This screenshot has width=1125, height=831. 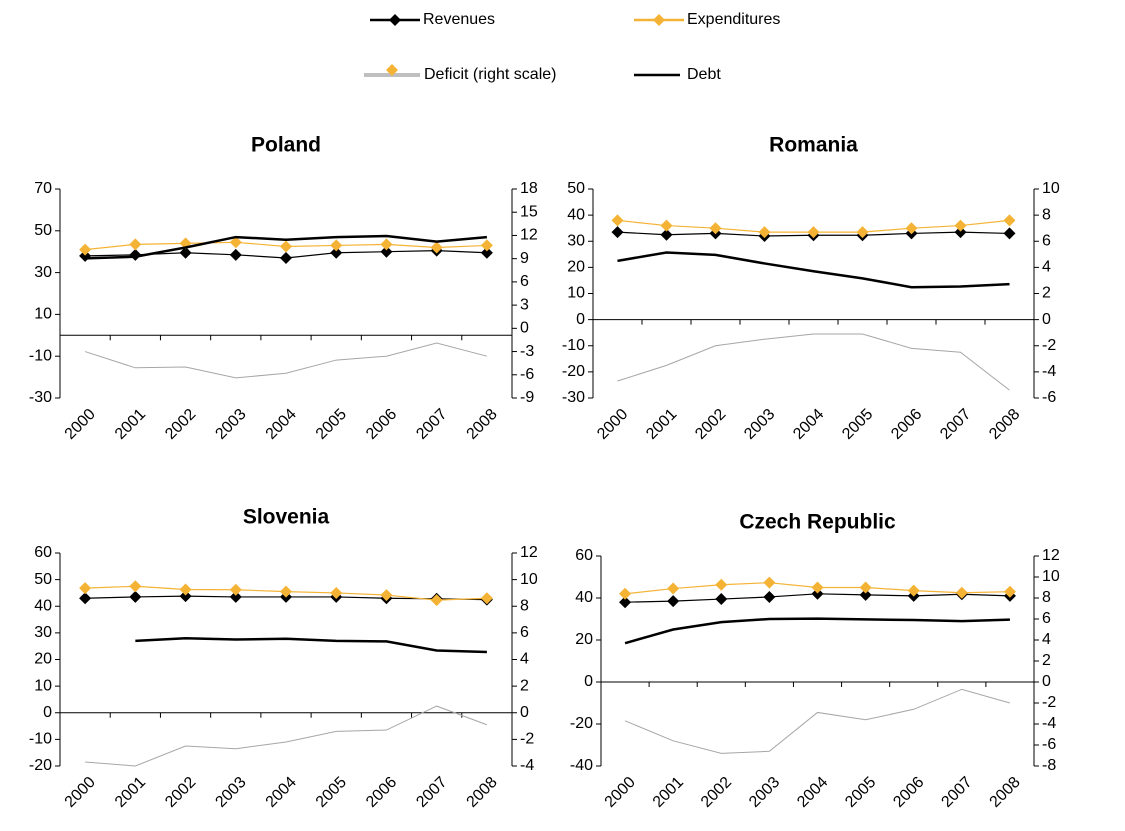 I want to click on y-tick-label: 30, so click(x=43, y=272).